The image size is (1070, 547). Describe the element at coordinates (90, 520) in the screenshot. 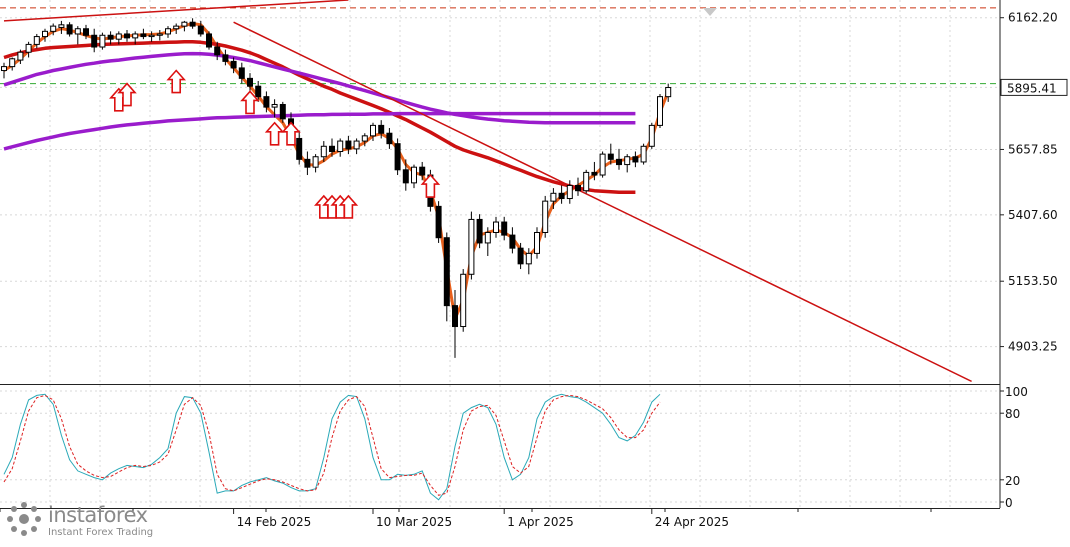

I see `instaforex-logo: instaforex Instant Forex Trading` at that location.